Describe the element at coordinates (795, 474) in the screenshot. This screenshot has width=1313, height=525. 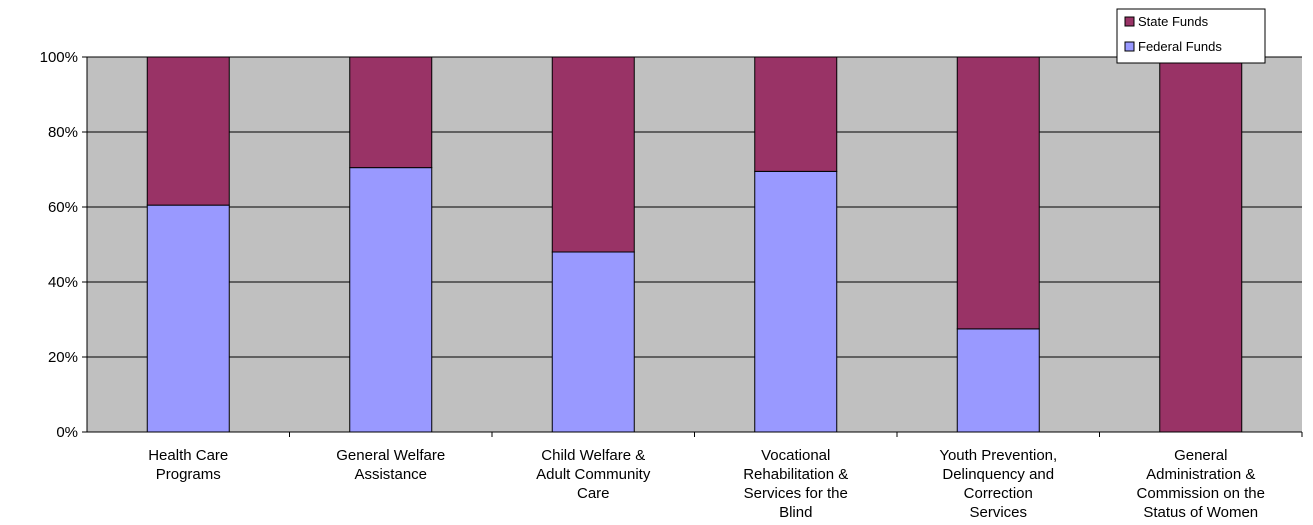
I see `x-category-label: Rehabilitation &` at that location.